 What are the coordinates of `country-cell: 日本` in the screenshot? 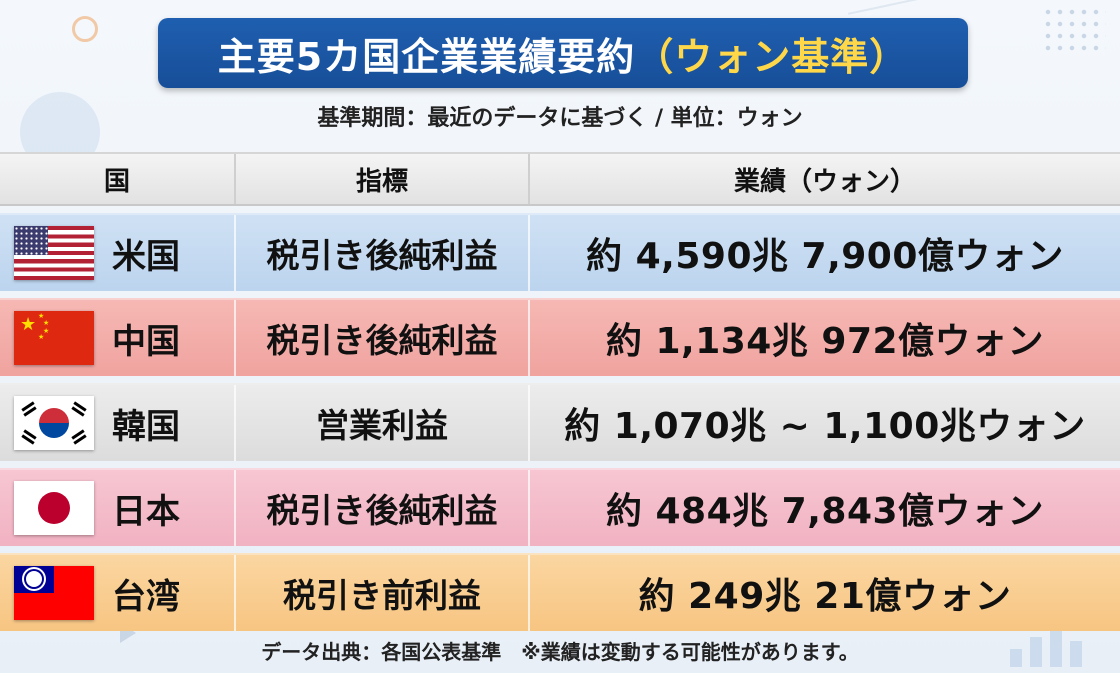 It's located at (118, 508).